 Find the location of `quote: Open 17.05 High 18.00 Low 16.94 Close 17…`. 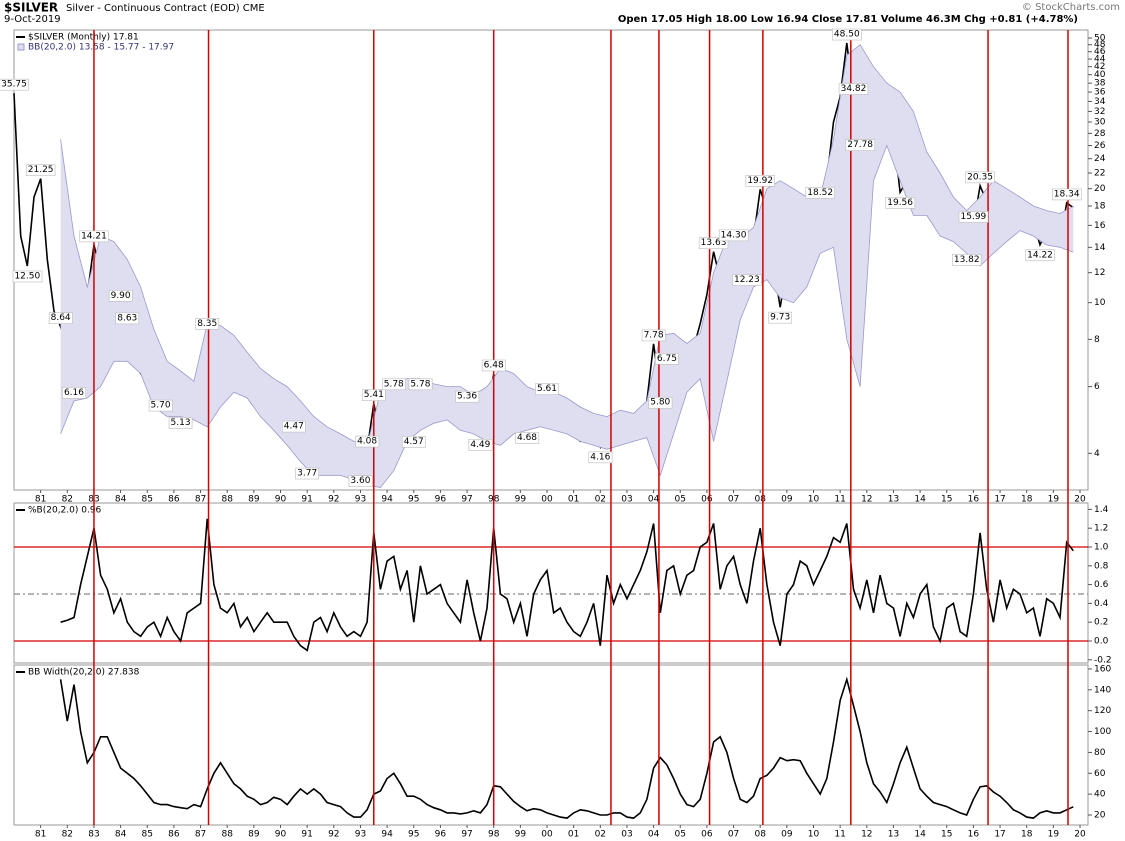

quote: Open 17.05 High 18.00 Low 16.94 Close 17… is located at coordinates (848, 19).